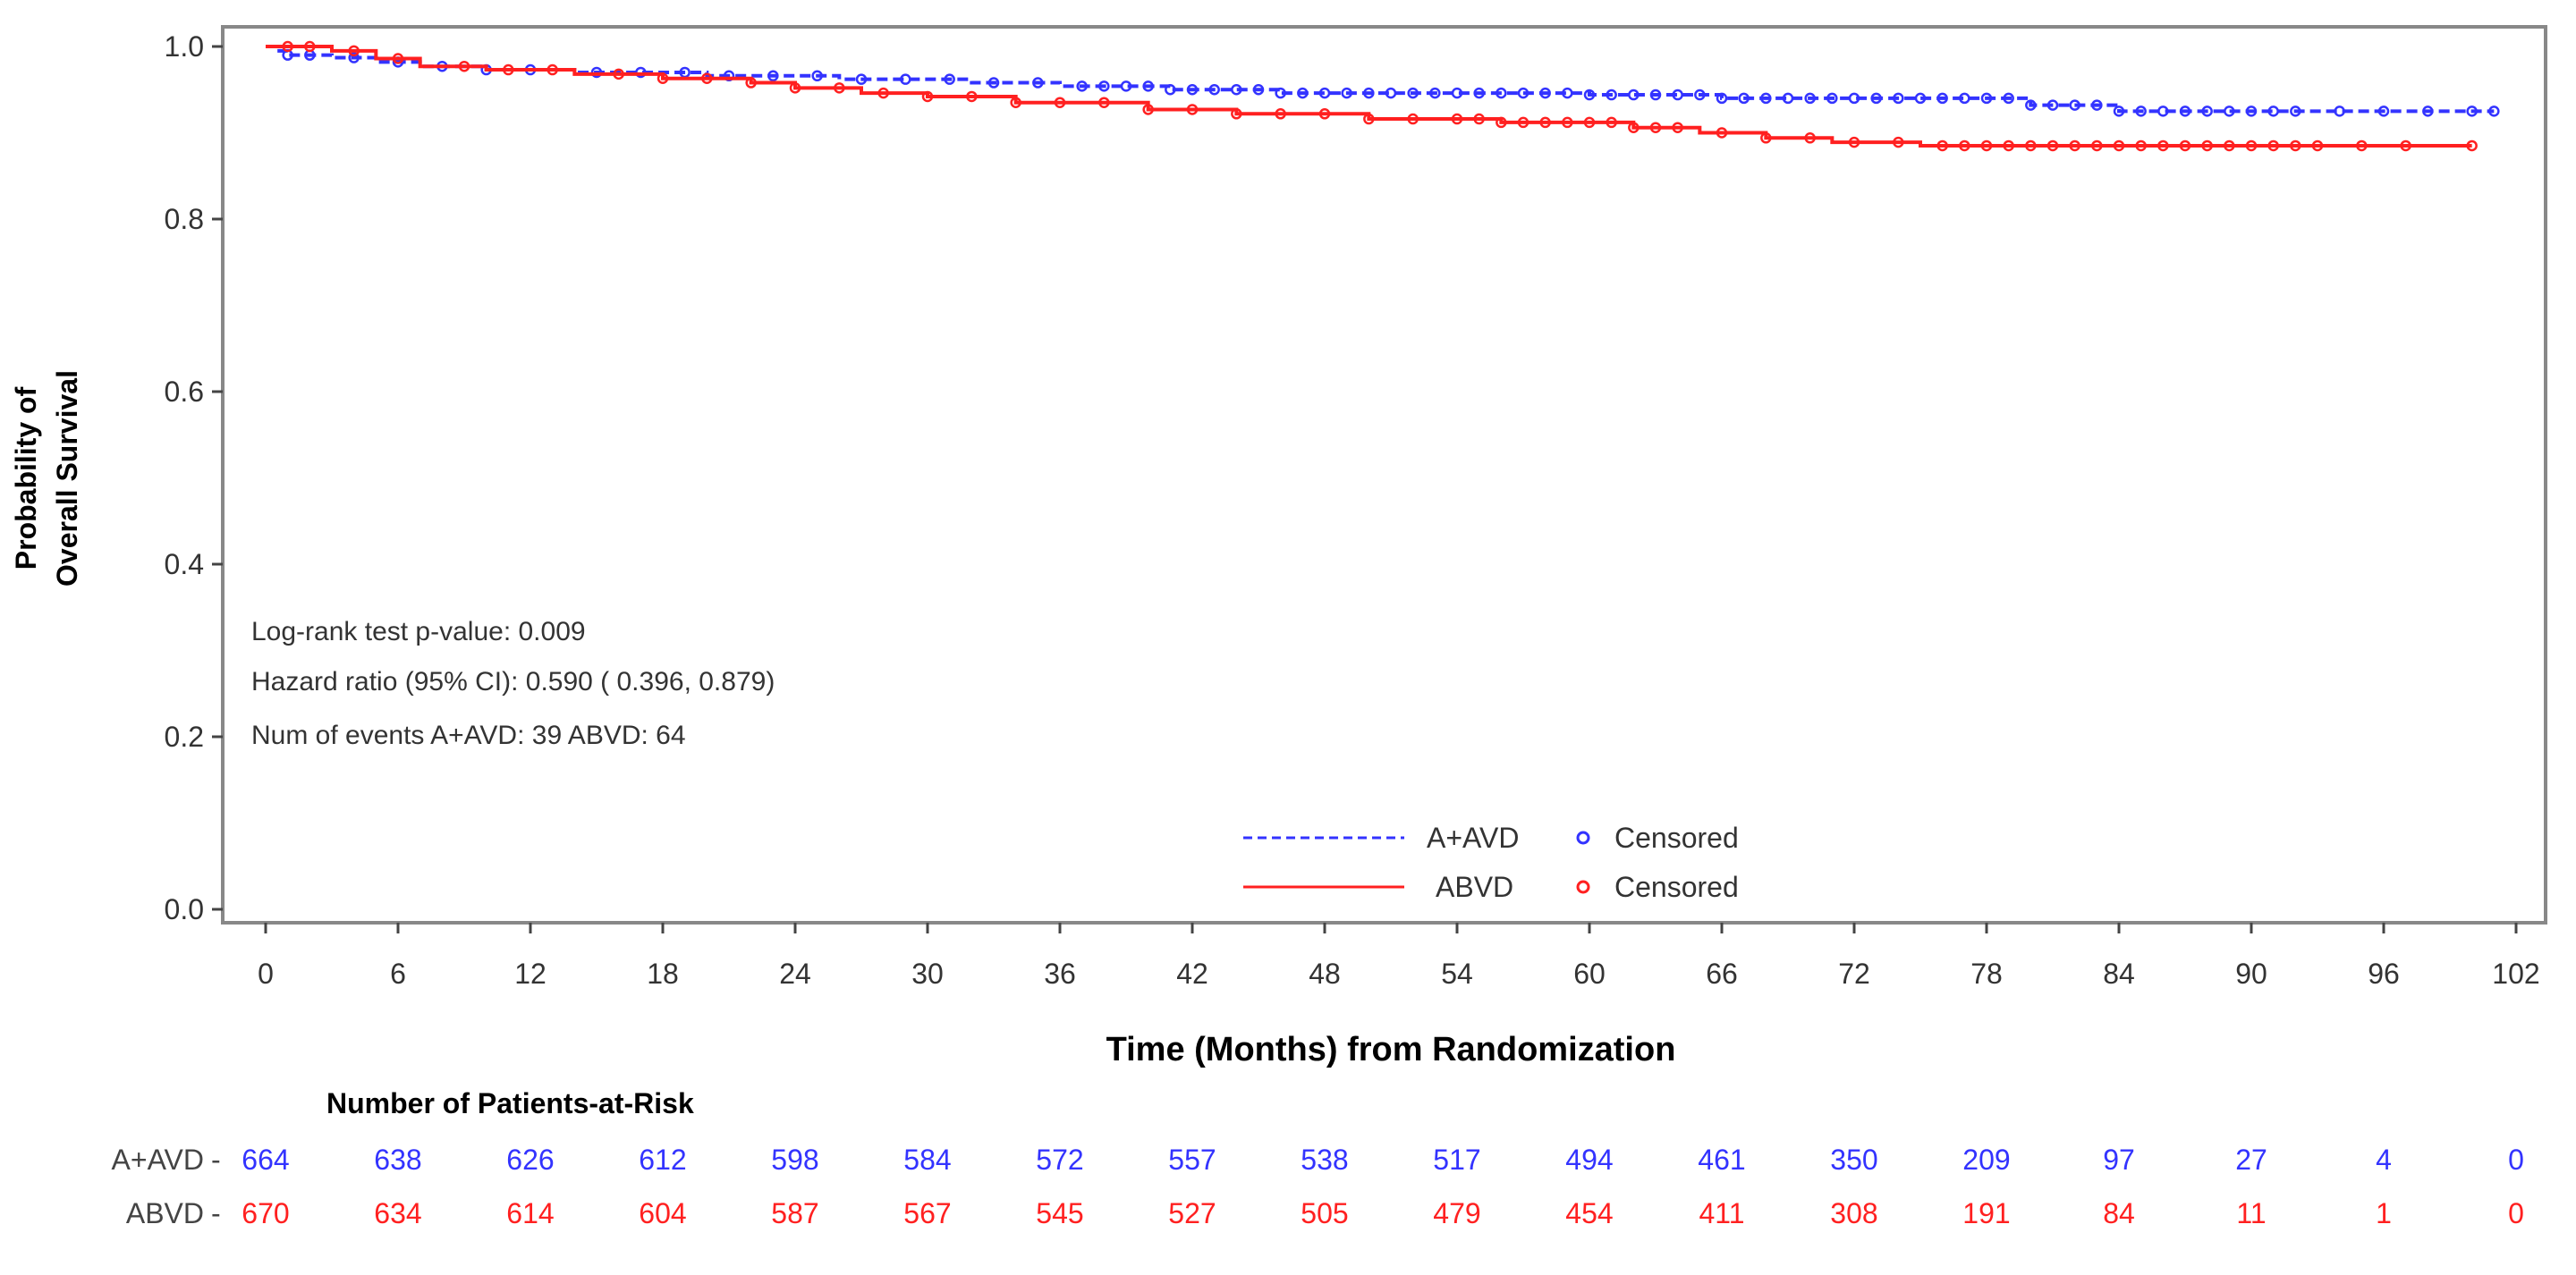 The width and height of the screenshot is (2576, 1275). I want to click on risk-row-dash: -, so click(216, 1160).